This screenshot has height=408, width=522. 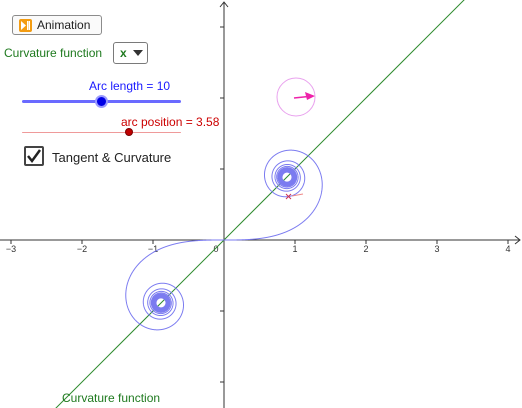 I want to click on chevron-down-icon, so click(x=137, y=53).